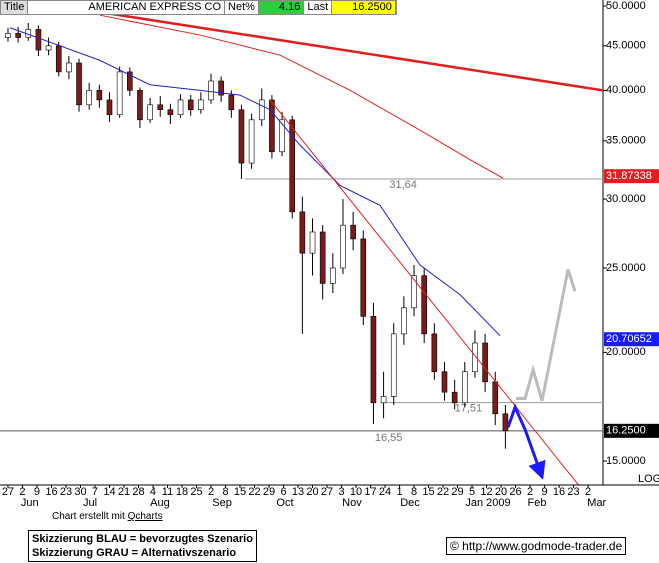 The width and height of the screenshot is (659, 563). What do you see at coordinates (134, 553) in the screenshot?
I see `legend-gray: Skizzierung GRAU = Alternativszenario` at bounding box center [134, 553].